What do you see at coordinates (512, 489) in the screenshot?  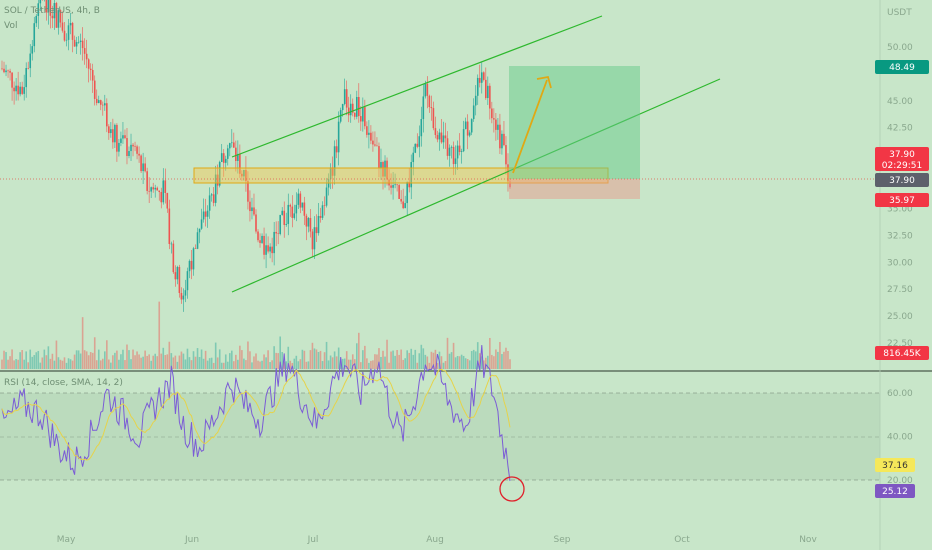 I see `rsi-oversold-circle` at bounding box center [512, 489].